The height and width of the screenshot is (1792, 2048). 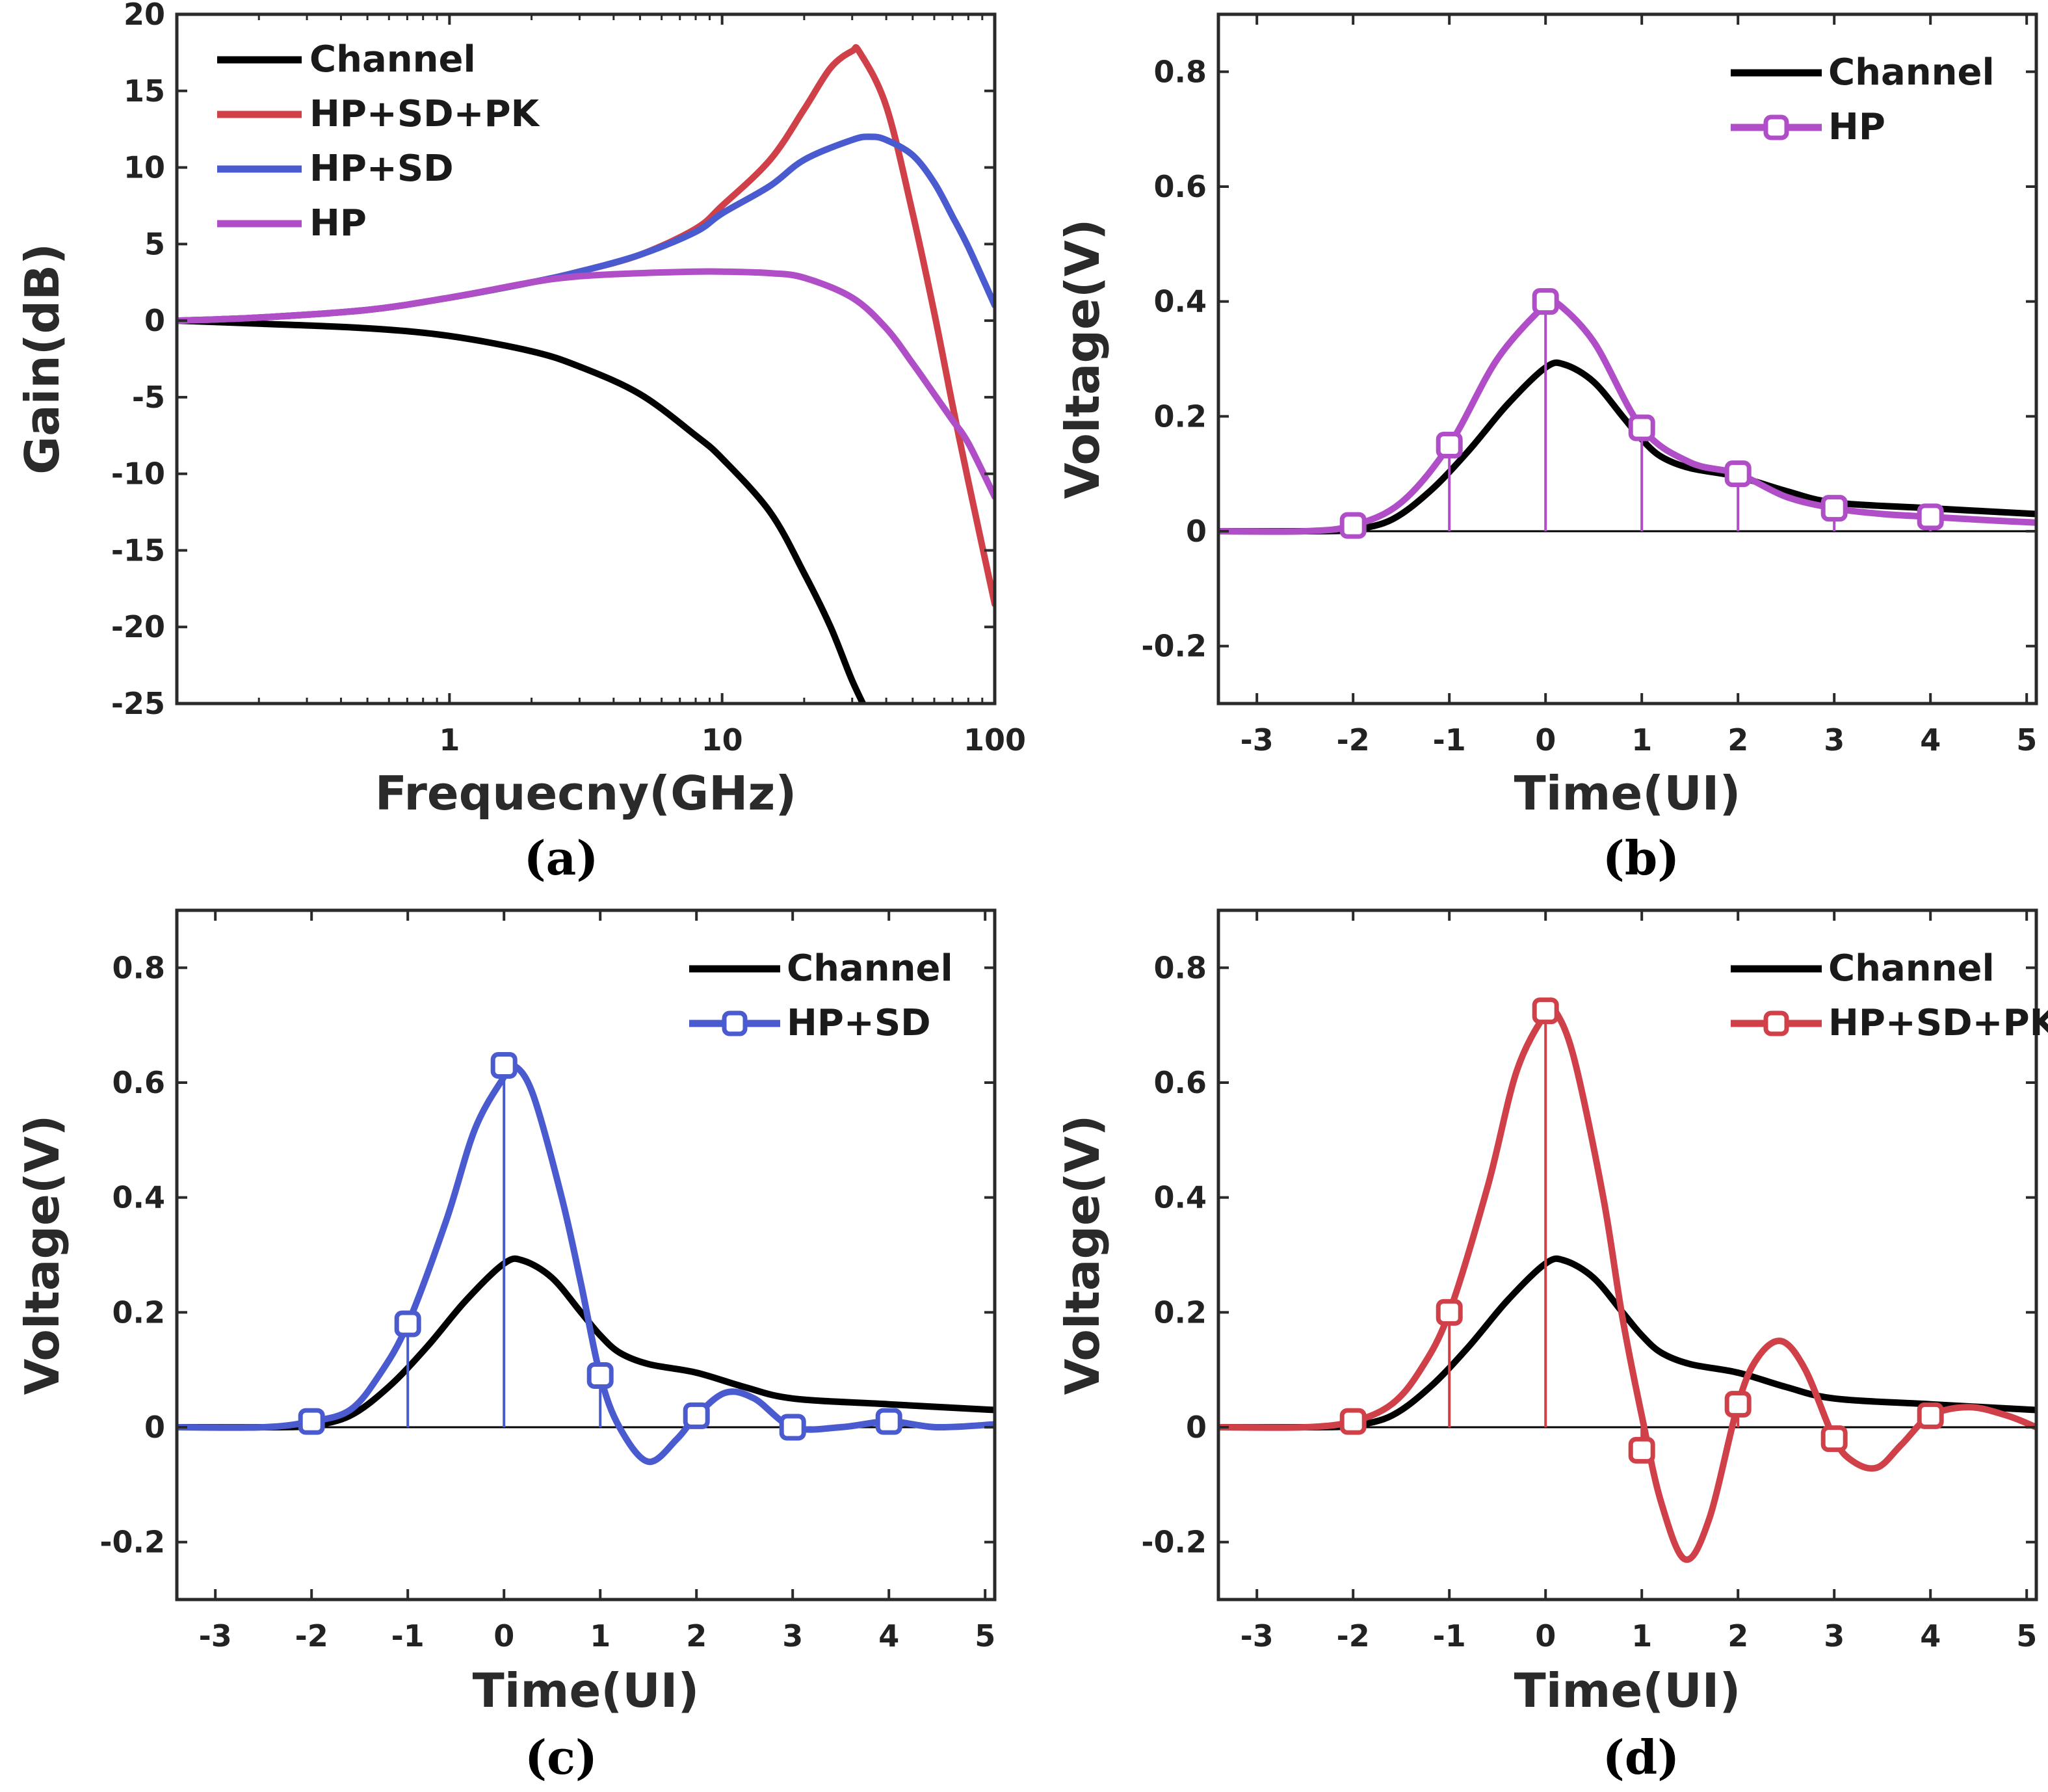 What do you see at coordinates (1776, 1023) in the screenshot?
I see `legend-marker` at bounding box center [1776, 1023].